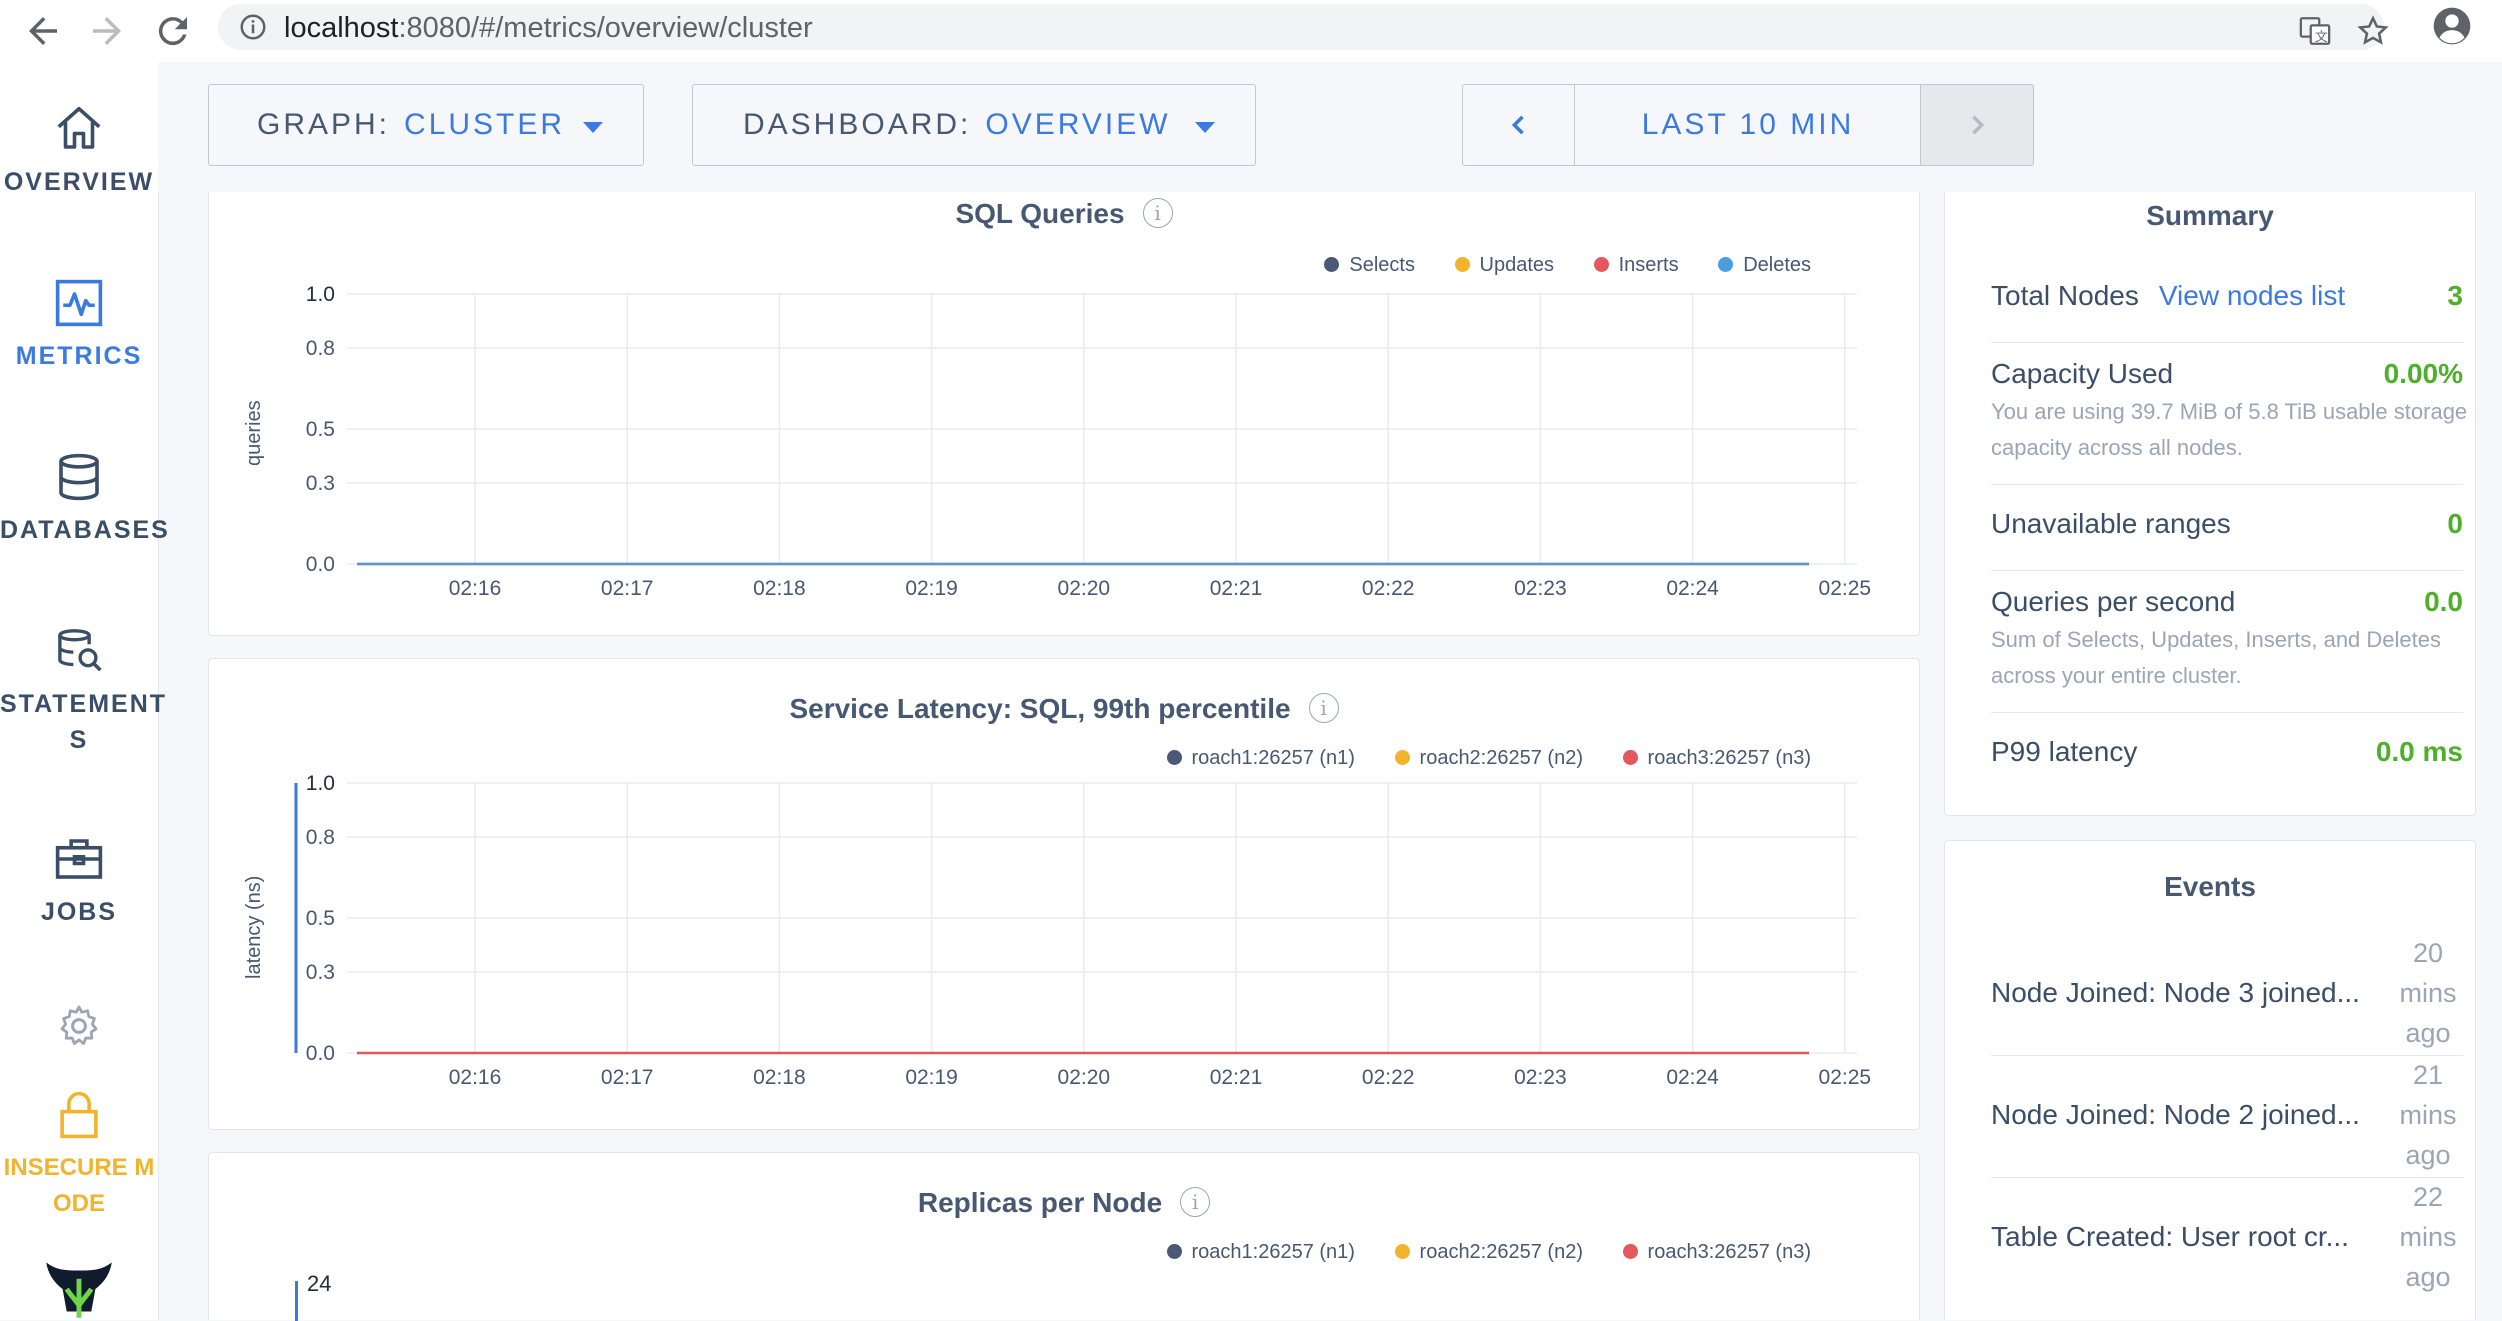 The height and width of the screenshot is (1321, 2502). I want to click on chevron-left-icon, so click(1517, 125).